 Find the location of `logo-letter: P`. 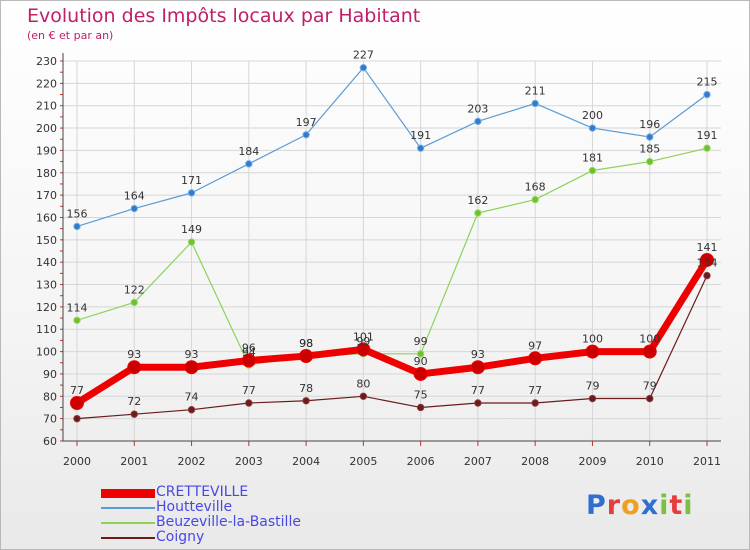

logo-letter: P is located at coordinates (596, 505).